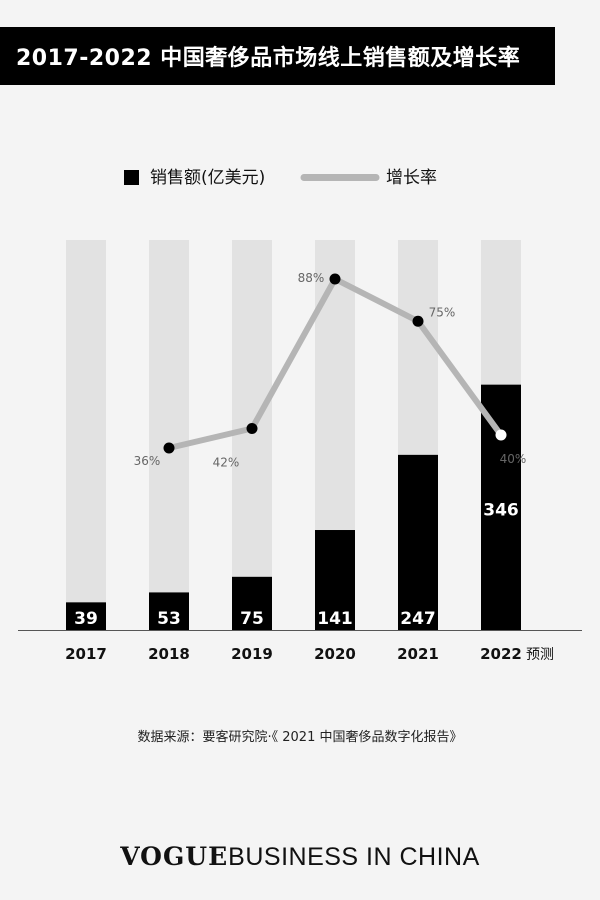 The width and height of the screenshot is (600, 900). What do you see at coordinates (147, 461) in the screenshot?
I see `growth-value-label: 36%` at bounding box center [147, 461].